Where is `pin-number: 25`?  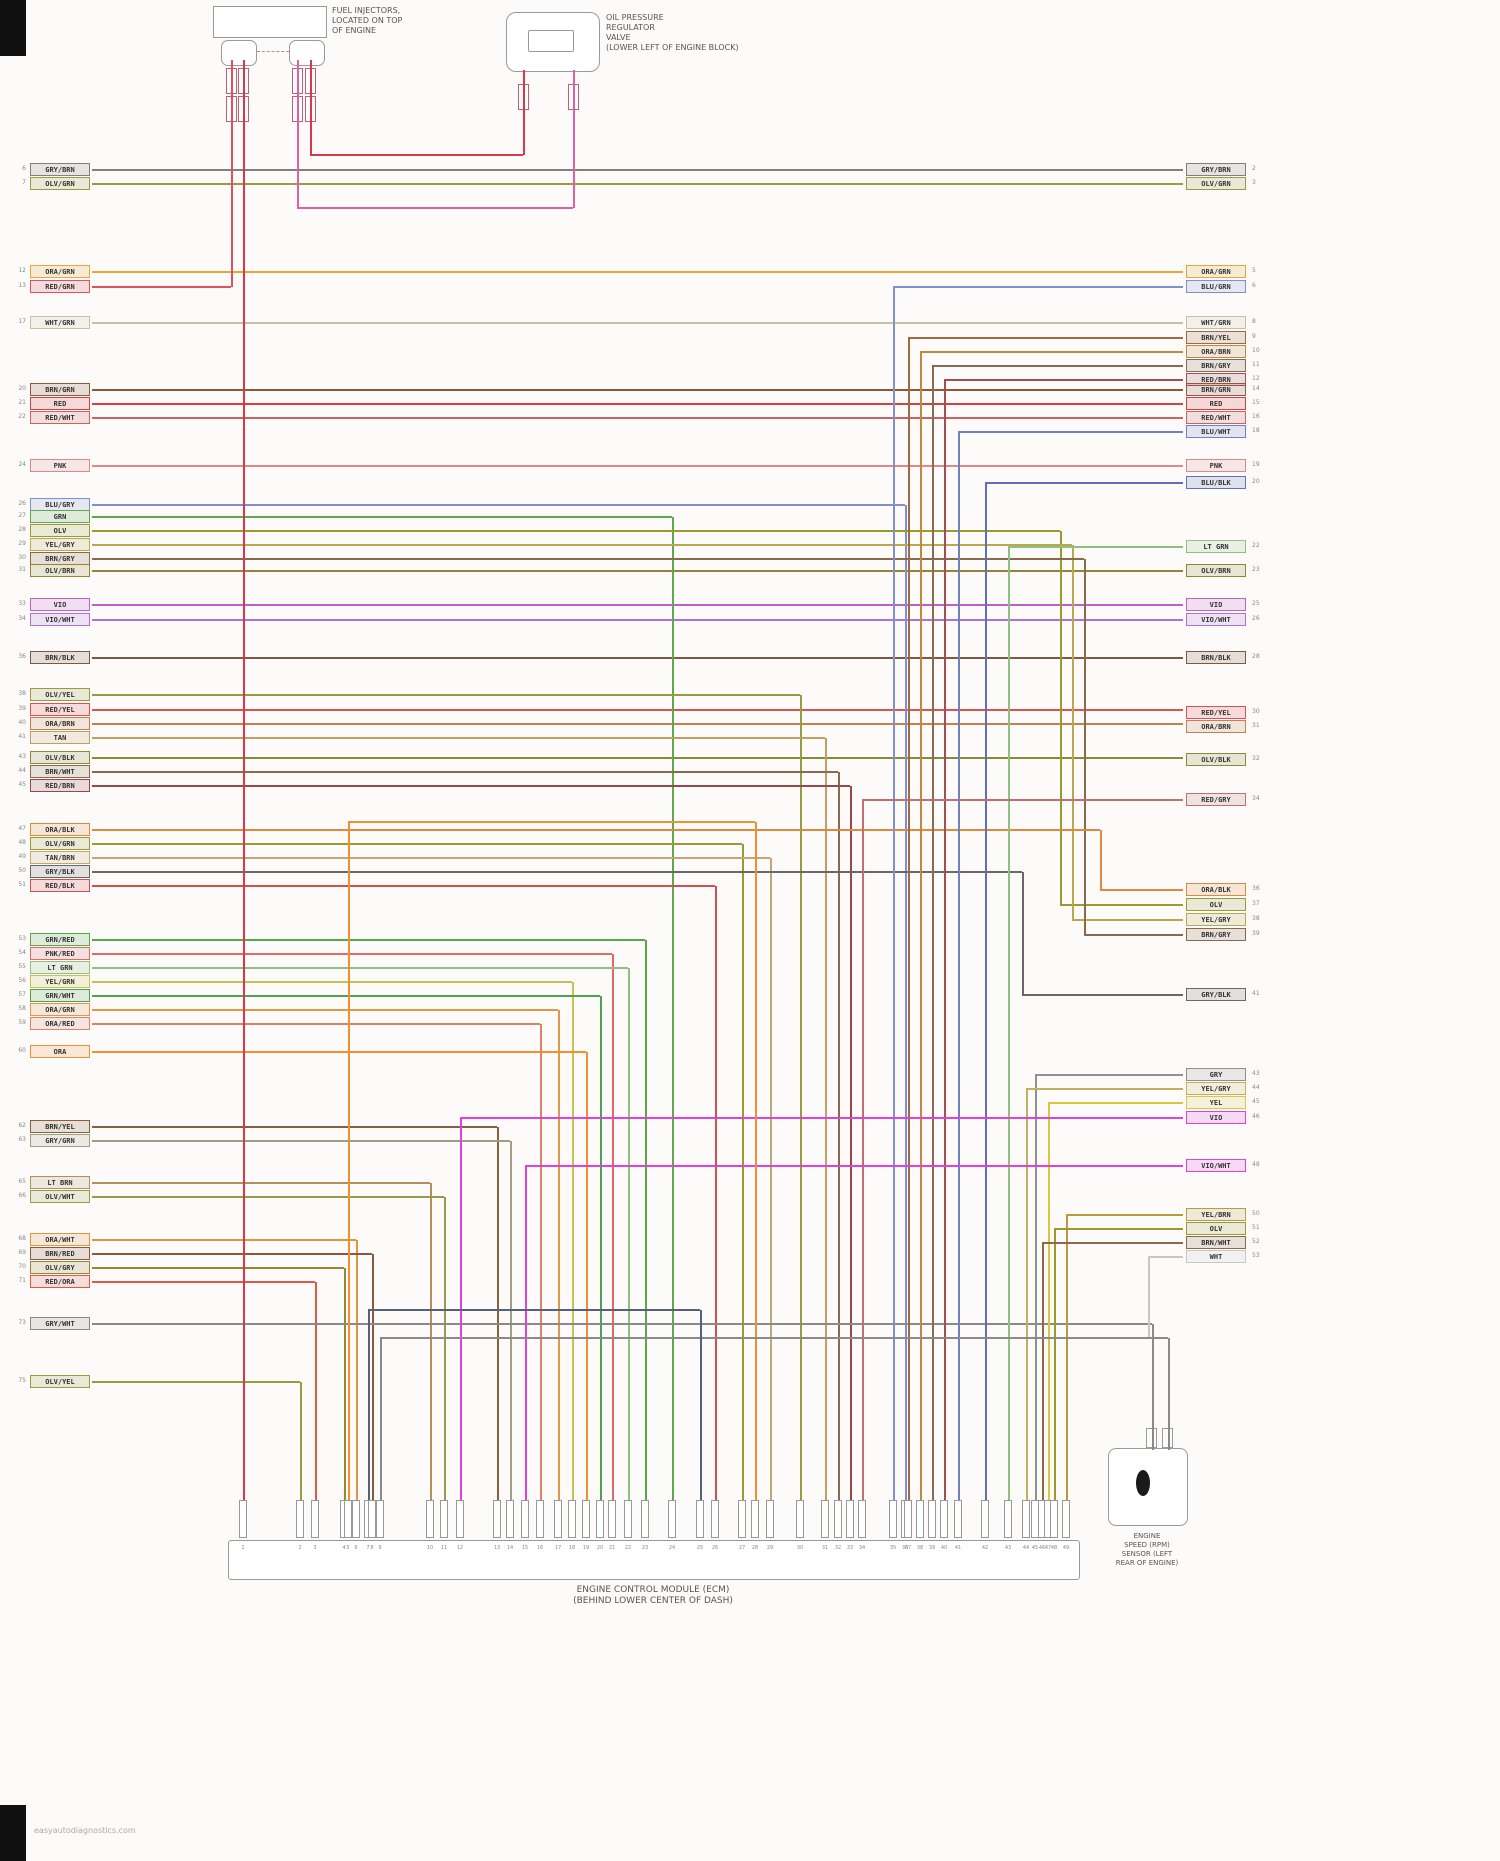
pin-number: 25 is located at coordinates (700, 1548).